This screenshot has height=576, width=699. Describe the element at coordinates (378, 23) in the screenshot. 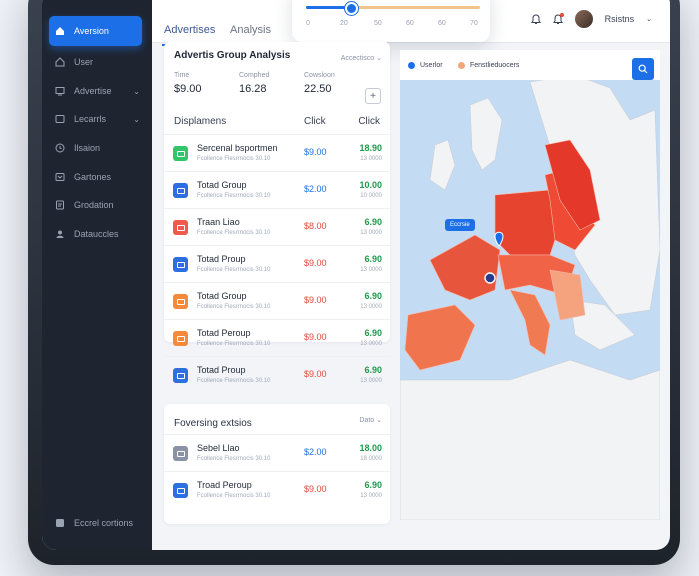

I see `slider-tick-label: 50` at that location.